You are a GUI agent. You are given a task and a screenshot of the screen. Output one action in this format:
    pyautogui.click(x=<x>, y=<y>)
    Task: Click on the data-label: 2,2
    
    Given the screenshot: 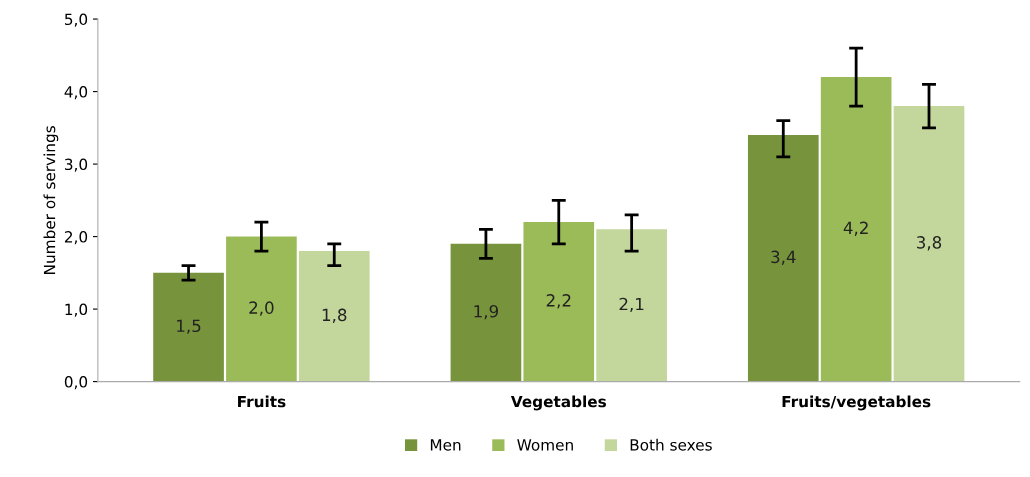 What is the action you would take?
    pyautogui.click(x=558, y=301)
    